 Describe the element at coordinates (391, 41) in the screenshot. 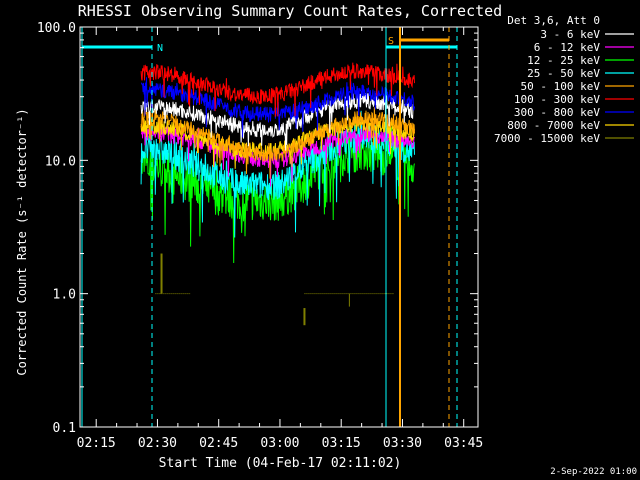

I see `saa-label: S` at that location.